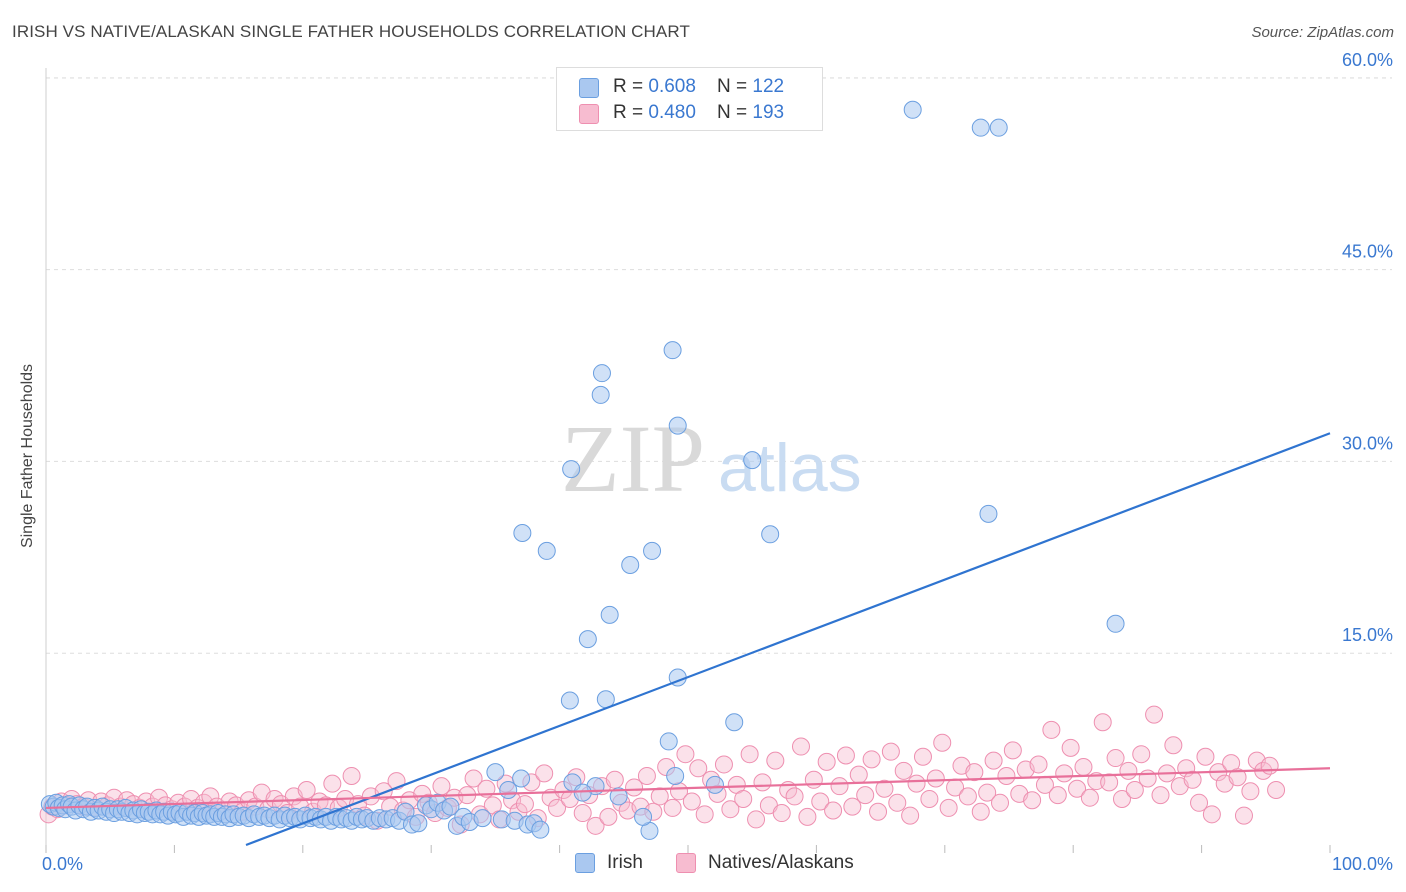 The image size is (1406, 892). What do you see at coordinates (589, 88) in the screenshot?
I see `irish-swatch` at bounding box center [589, 88].